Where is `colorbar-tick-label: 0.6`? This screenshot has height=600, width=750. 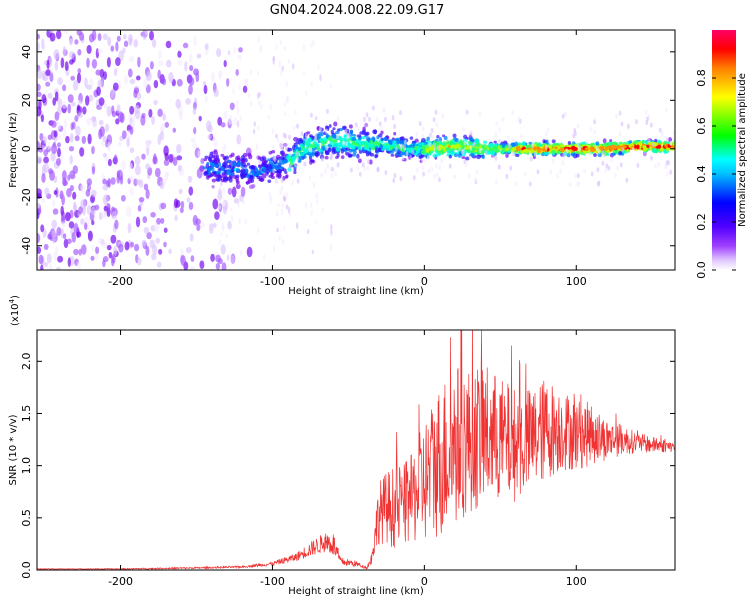 colorbar-tick-label: 0.6 is located at coordinates (701, 126).